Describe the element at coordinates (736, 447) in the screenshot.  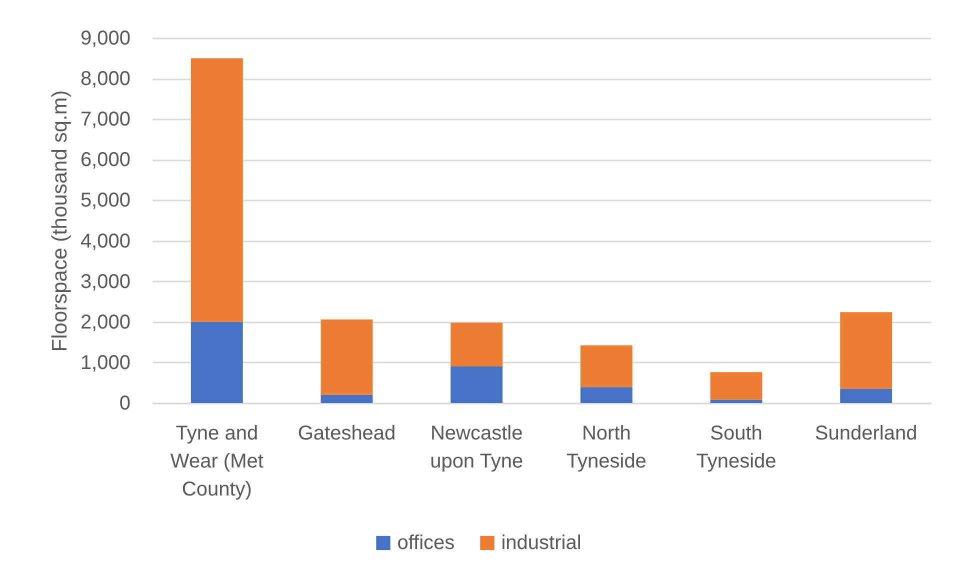
I see `x-tick-label: South Tyneside` at that location.